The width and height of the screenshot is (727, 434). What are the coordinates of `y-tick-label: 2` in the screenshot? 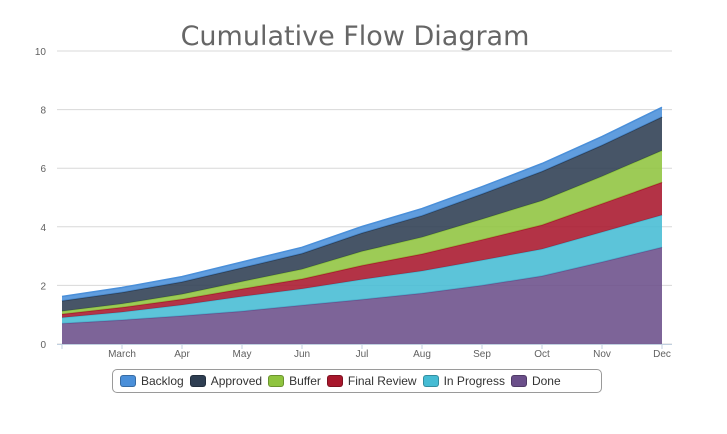 It's located at (43, 286).